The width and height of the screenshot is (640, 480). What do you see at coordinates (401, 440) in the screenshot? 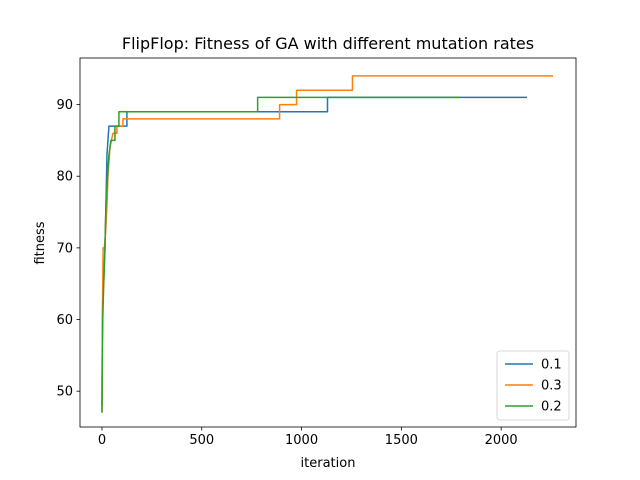
I see `x-tick-label: 1500` at bounding box center [401, 440].